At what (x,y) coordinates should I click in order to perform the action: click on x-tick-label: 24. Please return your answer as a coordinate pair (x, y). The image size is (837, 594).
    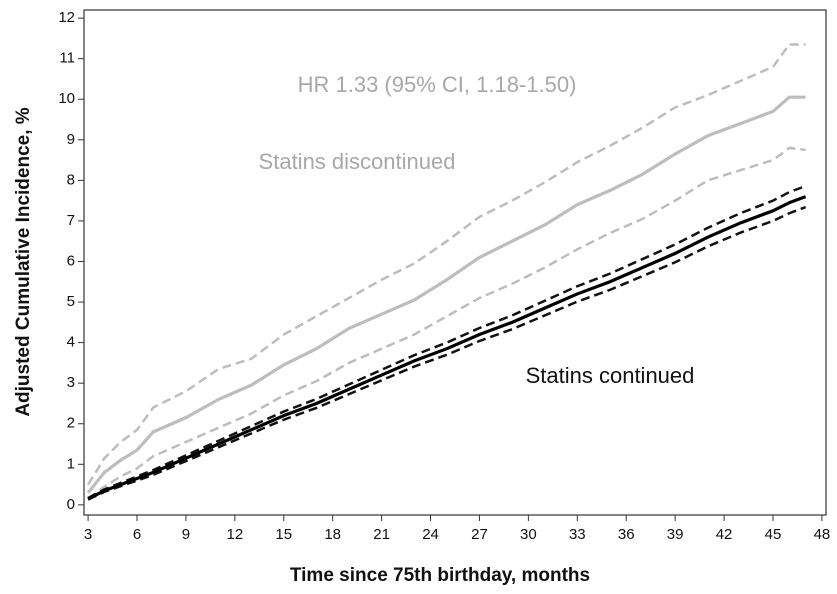
    Looking at the image, I should click on (430, 534).